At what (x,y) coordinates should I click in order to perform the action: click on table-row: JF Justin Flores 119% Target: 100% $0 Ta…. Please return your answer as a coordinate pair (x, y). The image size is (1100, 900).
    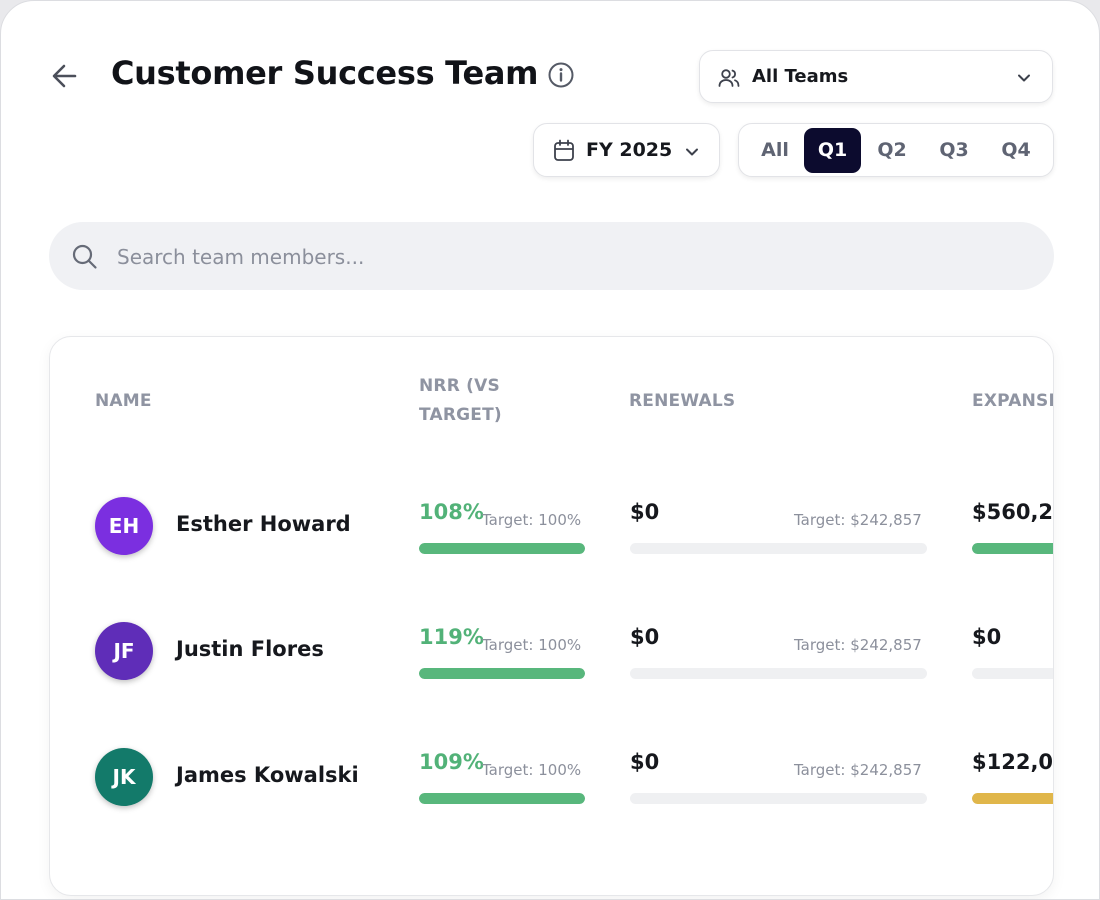
    Looking at the image, I should click on (551, 650).